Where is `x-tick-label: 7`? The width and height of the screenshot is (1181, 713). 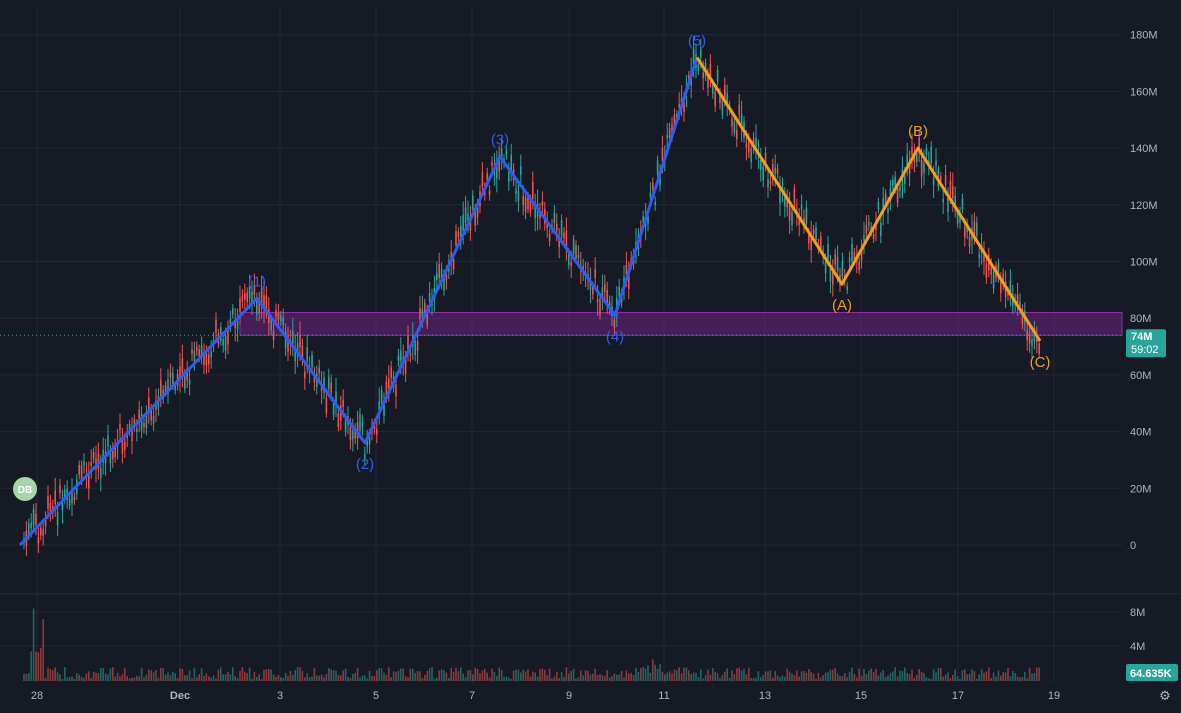
x-tick-label: 7 is located at coordinates (472, 696).